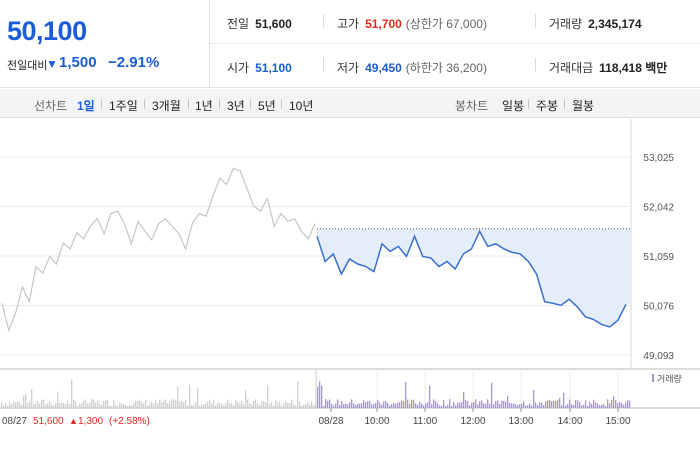 This screenshot has width=700, height=450. What do you see at coordinates (376, 421) in the screenshot?
I see `x-tick-label: 10:00` at bounding box center [376, 421].